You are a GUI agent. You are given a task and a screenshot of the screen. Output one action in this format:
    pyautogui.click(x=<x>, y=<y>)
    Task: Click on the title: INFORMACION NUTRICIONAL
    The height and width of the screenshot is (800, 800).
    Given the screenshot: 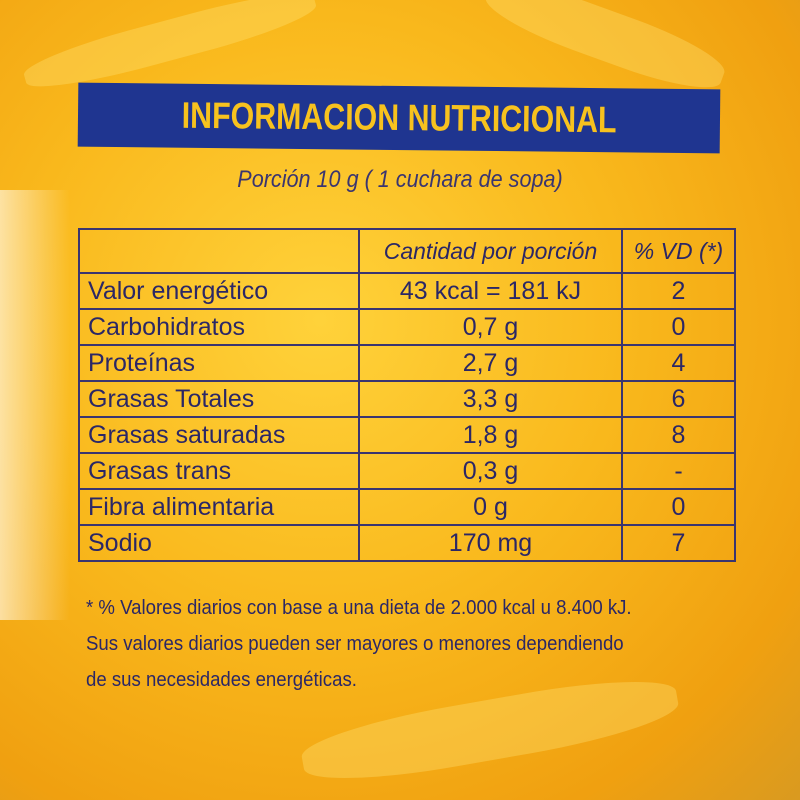 What is the action you would take?
    pyautogui.click(x=399, y=117)
    